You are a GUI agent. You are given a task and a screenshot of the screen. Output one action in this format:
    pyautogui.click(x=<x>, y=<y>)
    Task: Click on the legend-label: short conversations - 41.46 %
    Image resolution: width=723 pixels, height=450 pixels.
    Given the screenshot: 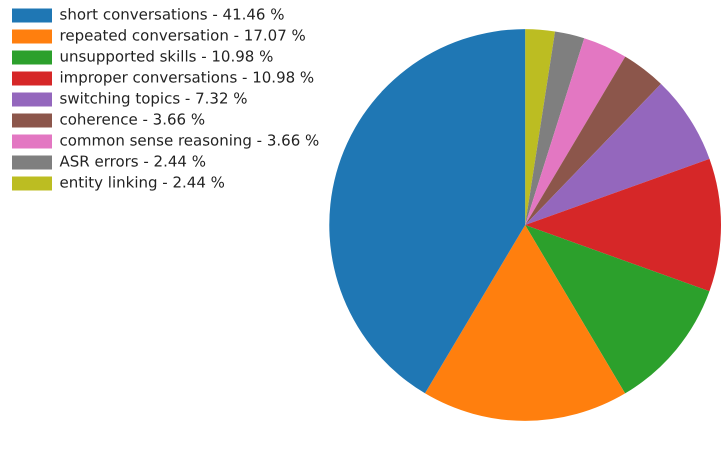 What is the action you would take?
    pyautogui.click(x=172, y=14)
    